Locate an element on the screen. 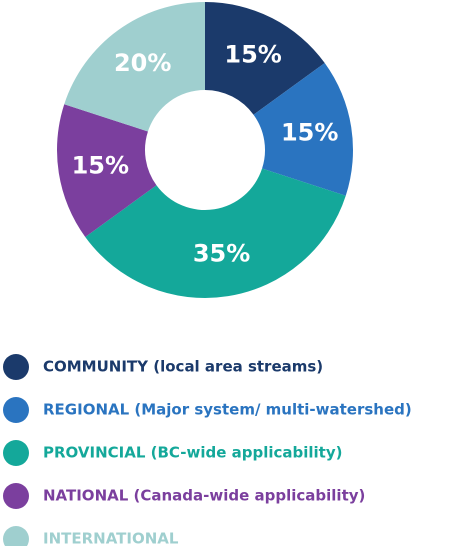  legend-label: NATIONAL (Canada-wide applicability) is located at coordinates (204, 496).